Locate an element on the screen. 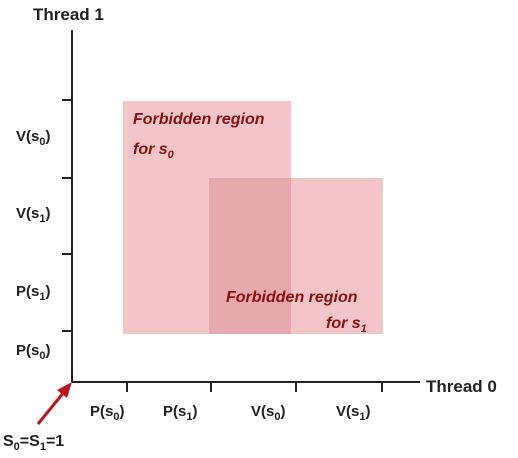 The image size is (518, 458). x-tick-label-p-s1: P(s1) is located at coordinates (180, 413).